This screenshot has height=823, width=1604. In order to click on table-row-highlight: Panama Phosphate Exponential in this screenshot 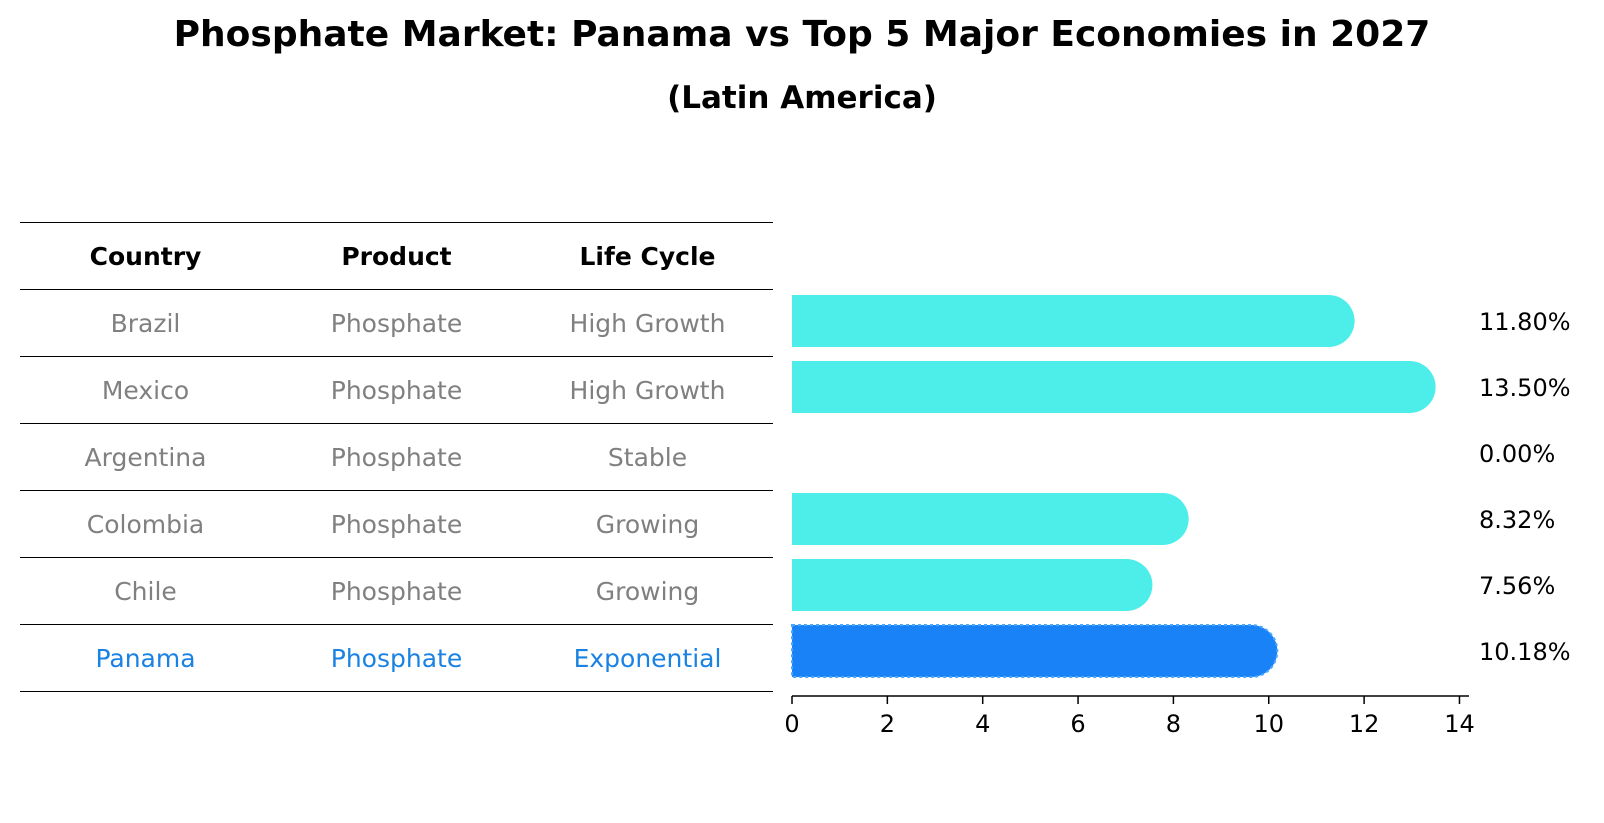, I will do `click(396, 658)`.